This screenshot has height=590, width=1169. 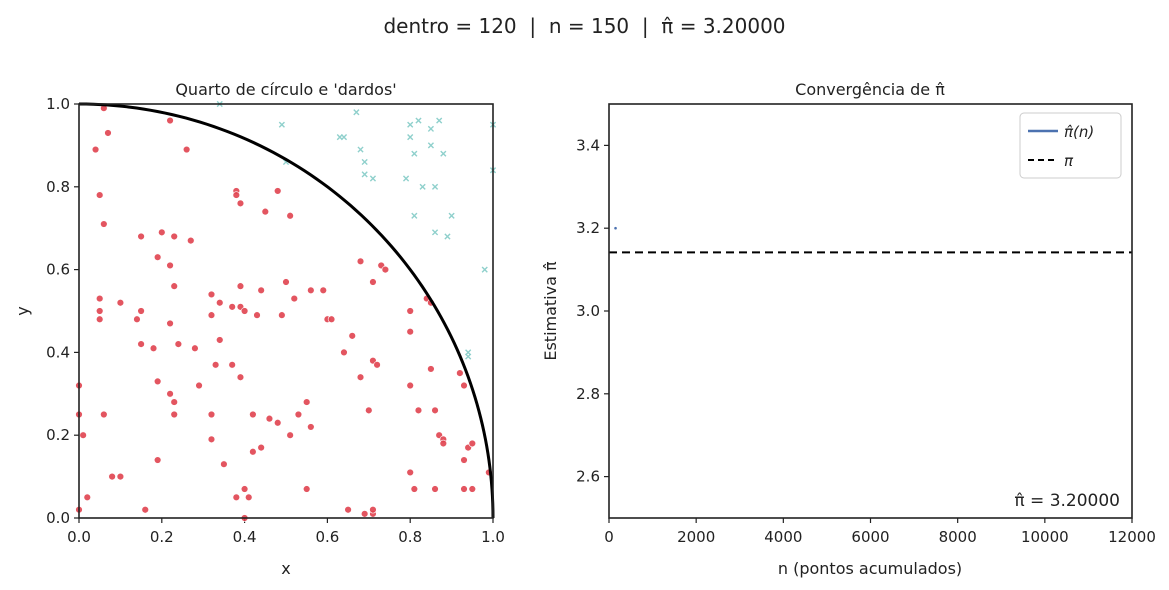 What do you see at coordinates (58, 104) in the screenshot?
I see `scatter-y-tick-label: 1.0` at bounding box center [58, 104].